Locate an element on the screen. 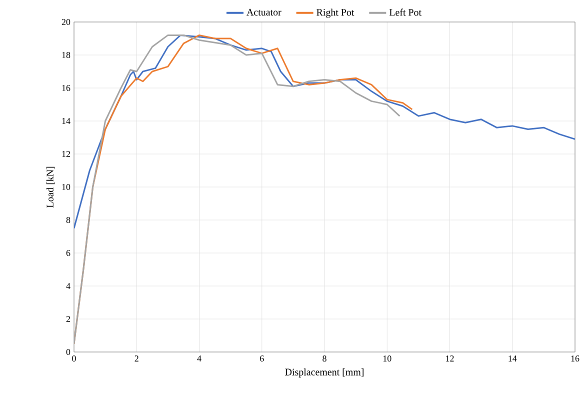 The width and height of the screenshot is (584, 418). y-tick-label: 16 is located at coordinates (66, 88).